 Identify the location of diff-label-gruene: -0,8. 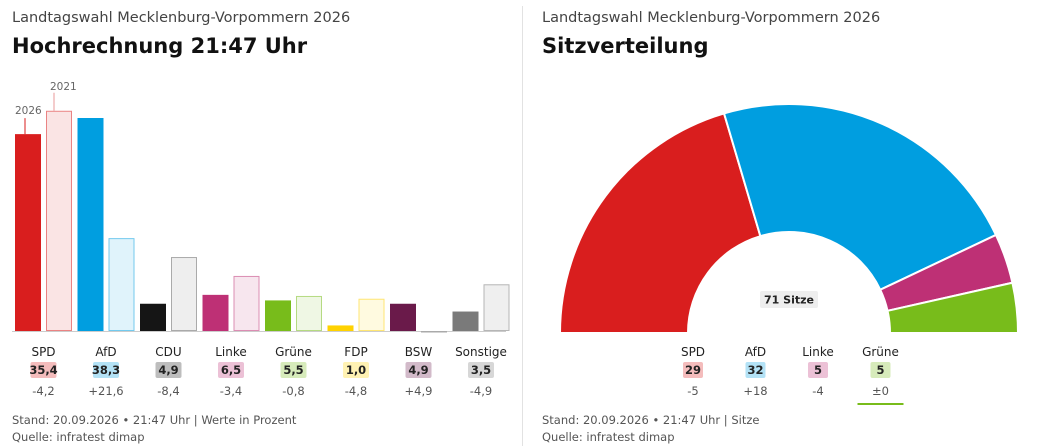
(293, 391).